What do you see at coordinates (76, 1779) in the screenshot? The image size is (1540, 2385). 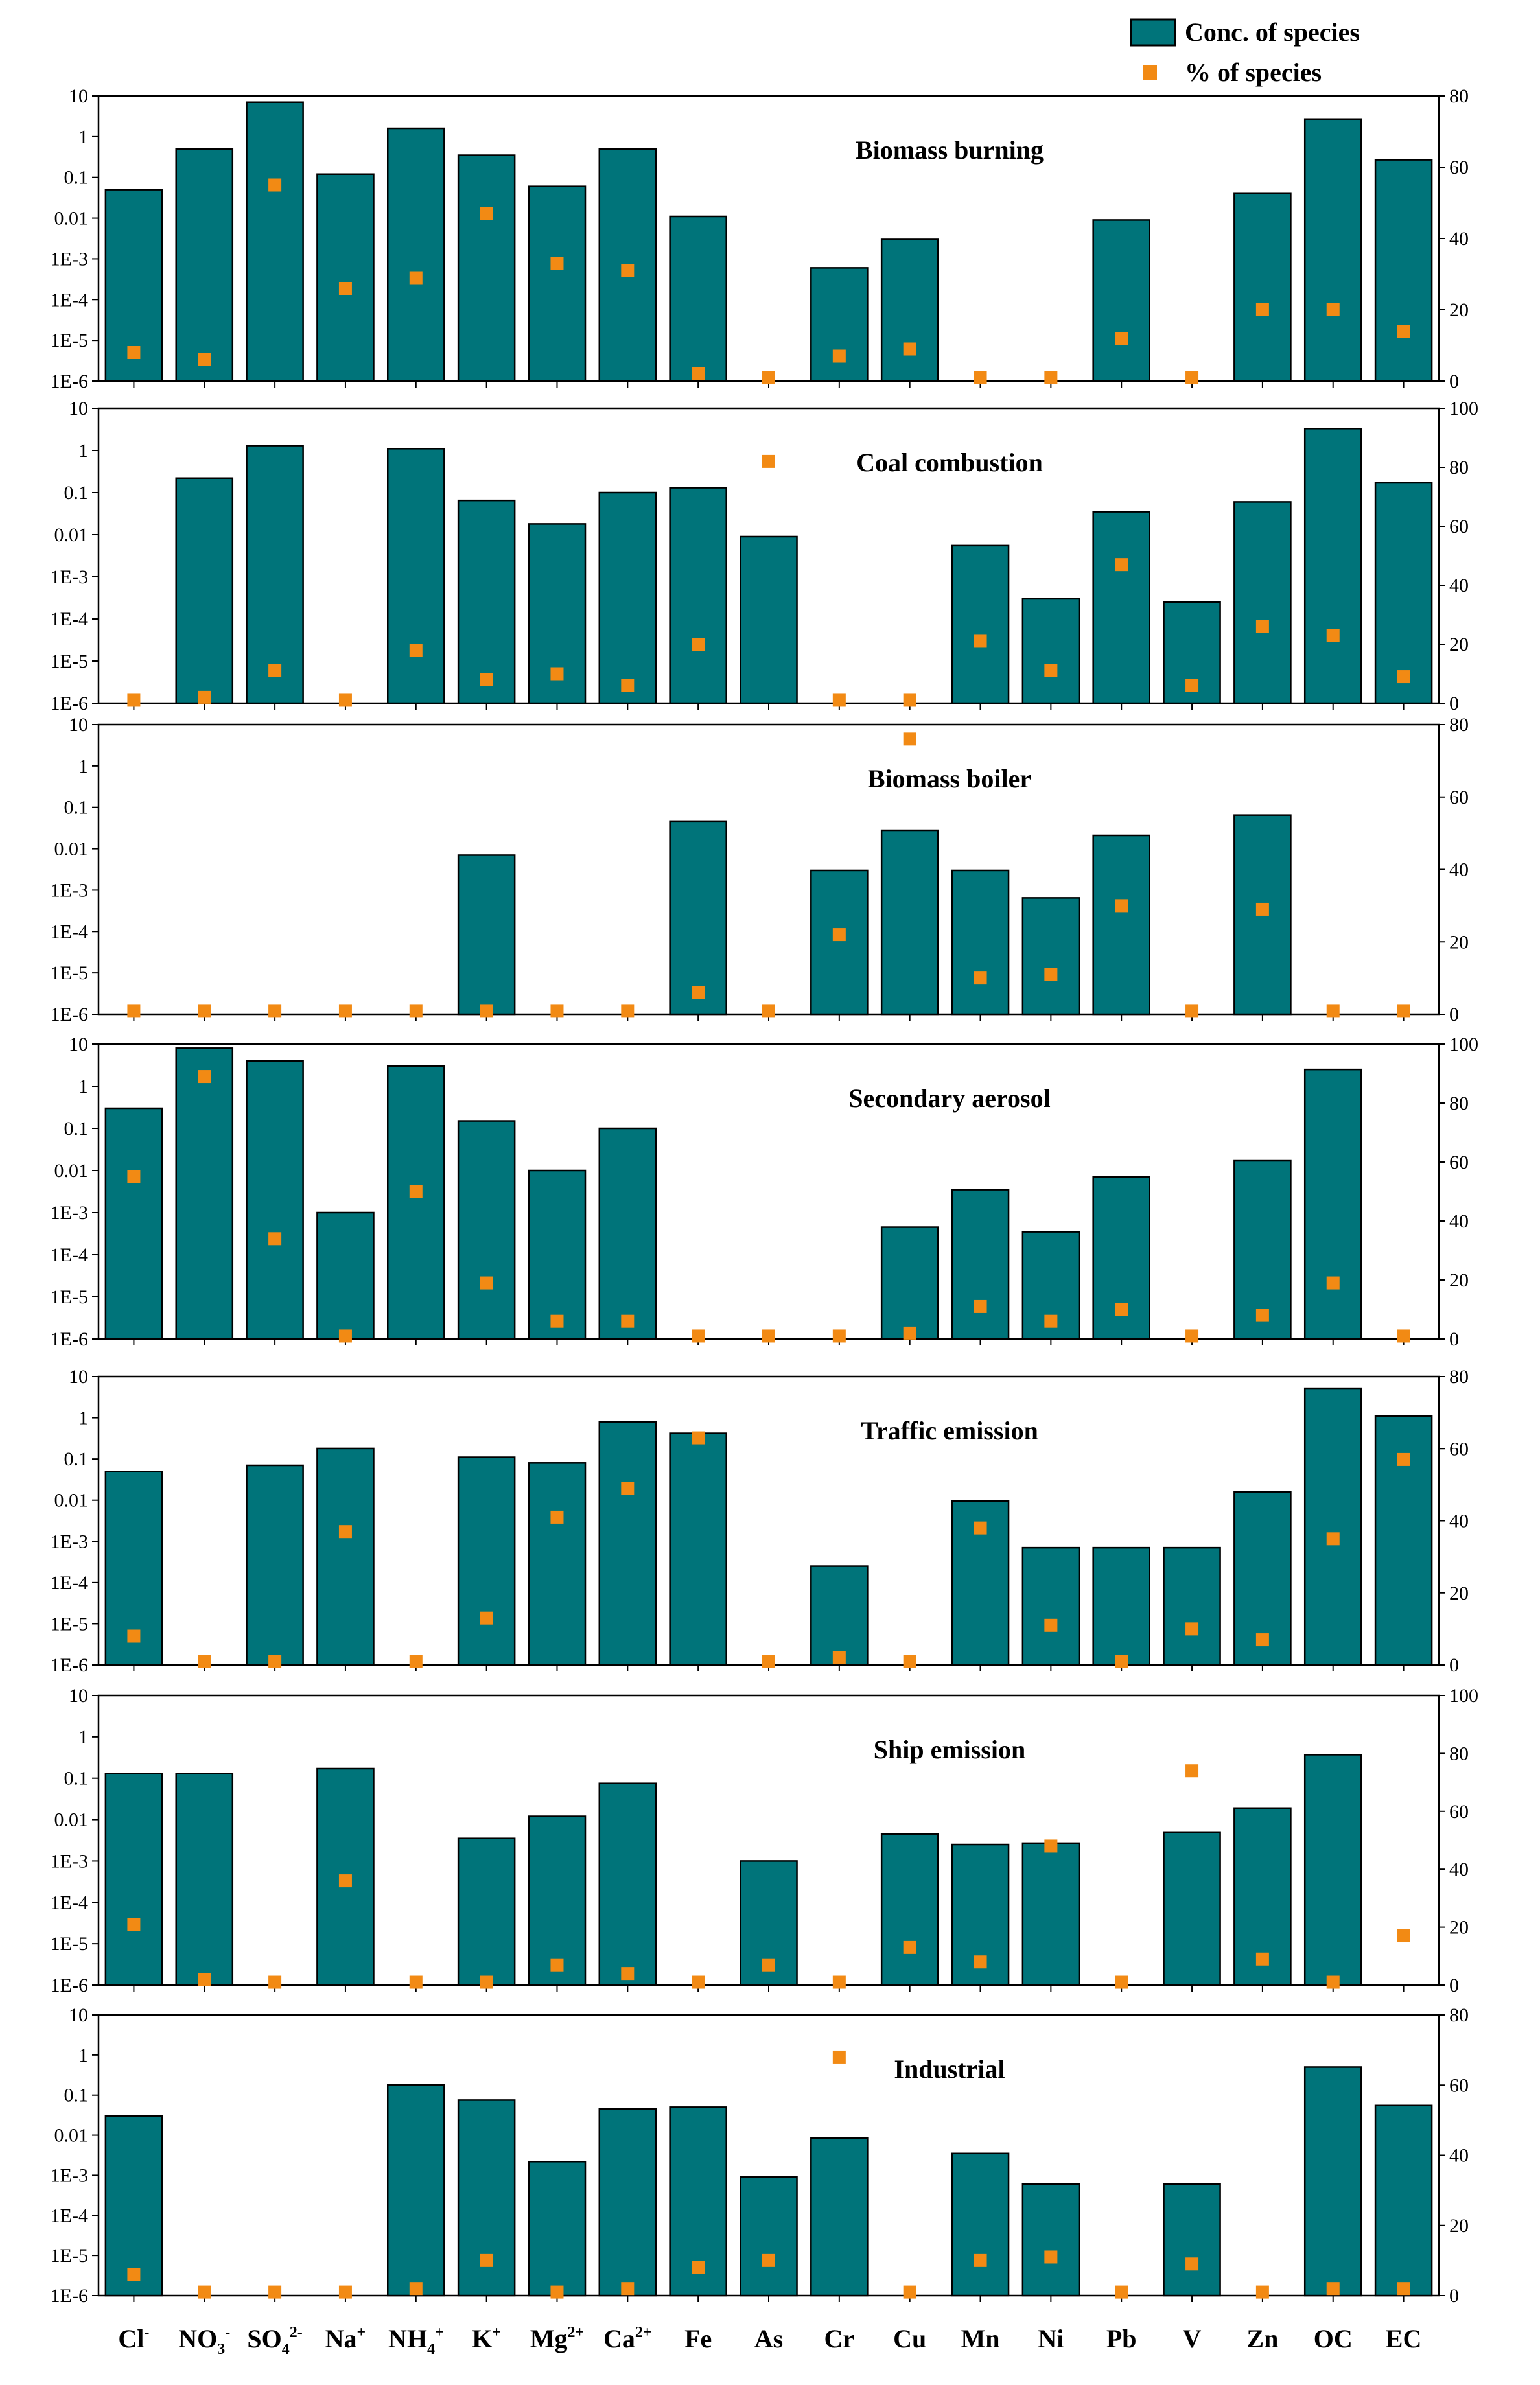 I see `left-tick-label: 0.1` at bounding box center [76, 1779].